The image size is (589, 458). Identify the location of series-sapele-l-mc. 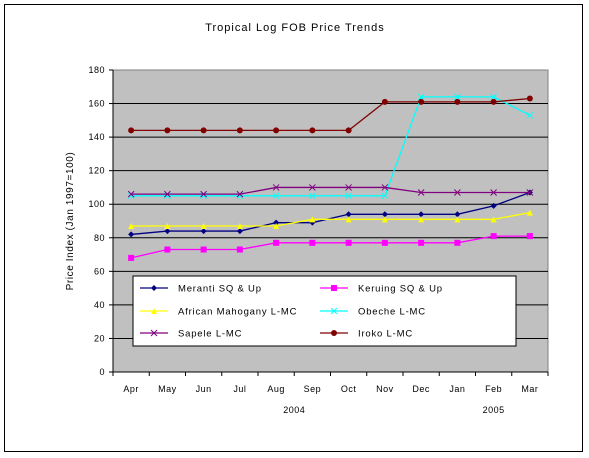
(330, 191).